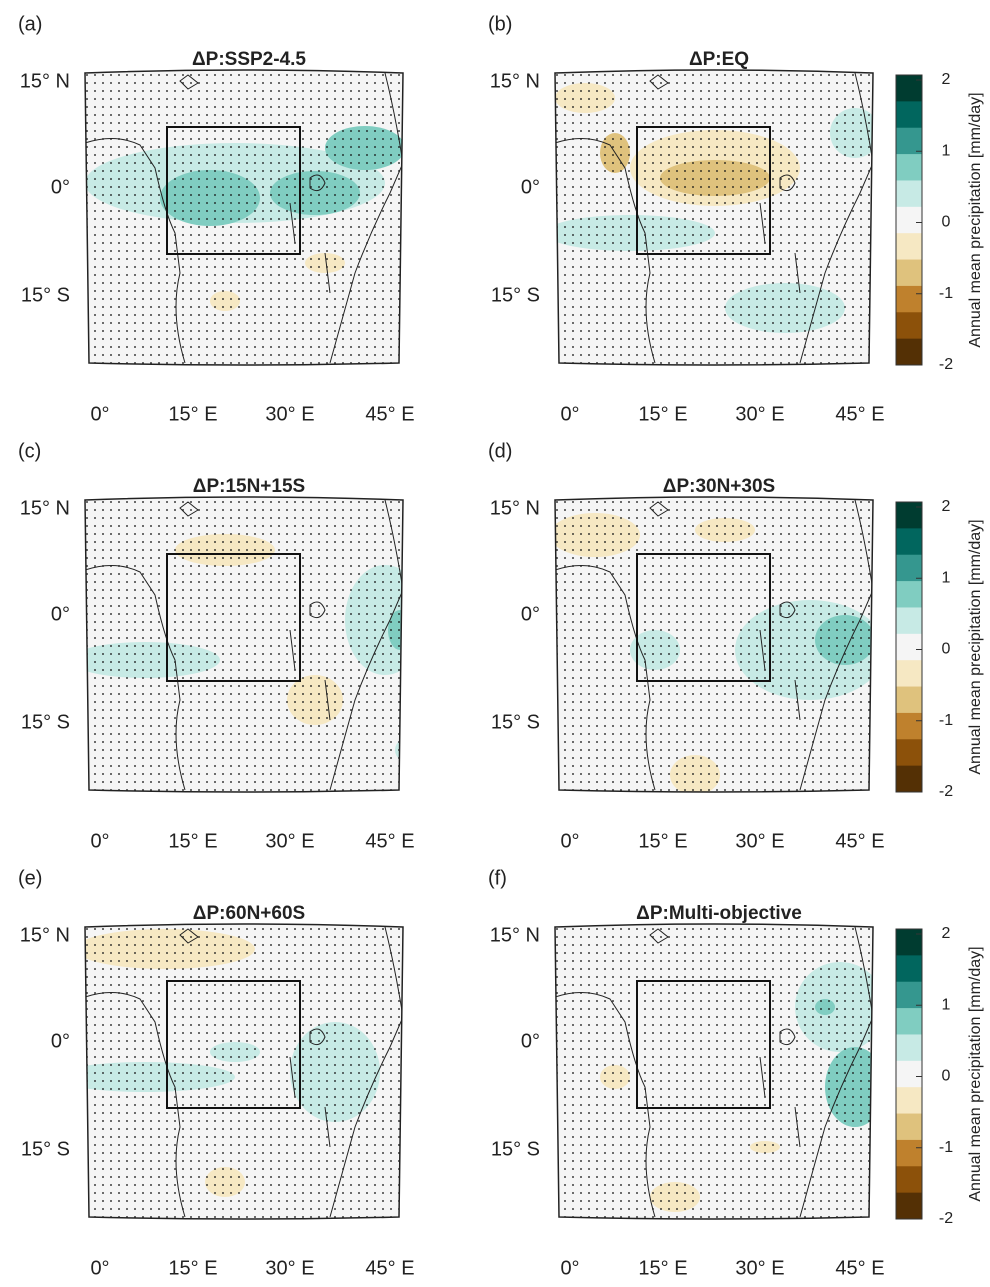  What do you see at coordinates (29, 451) in the screenshot?
I see `panel-label: (c)` at bounding box center [29, 451].